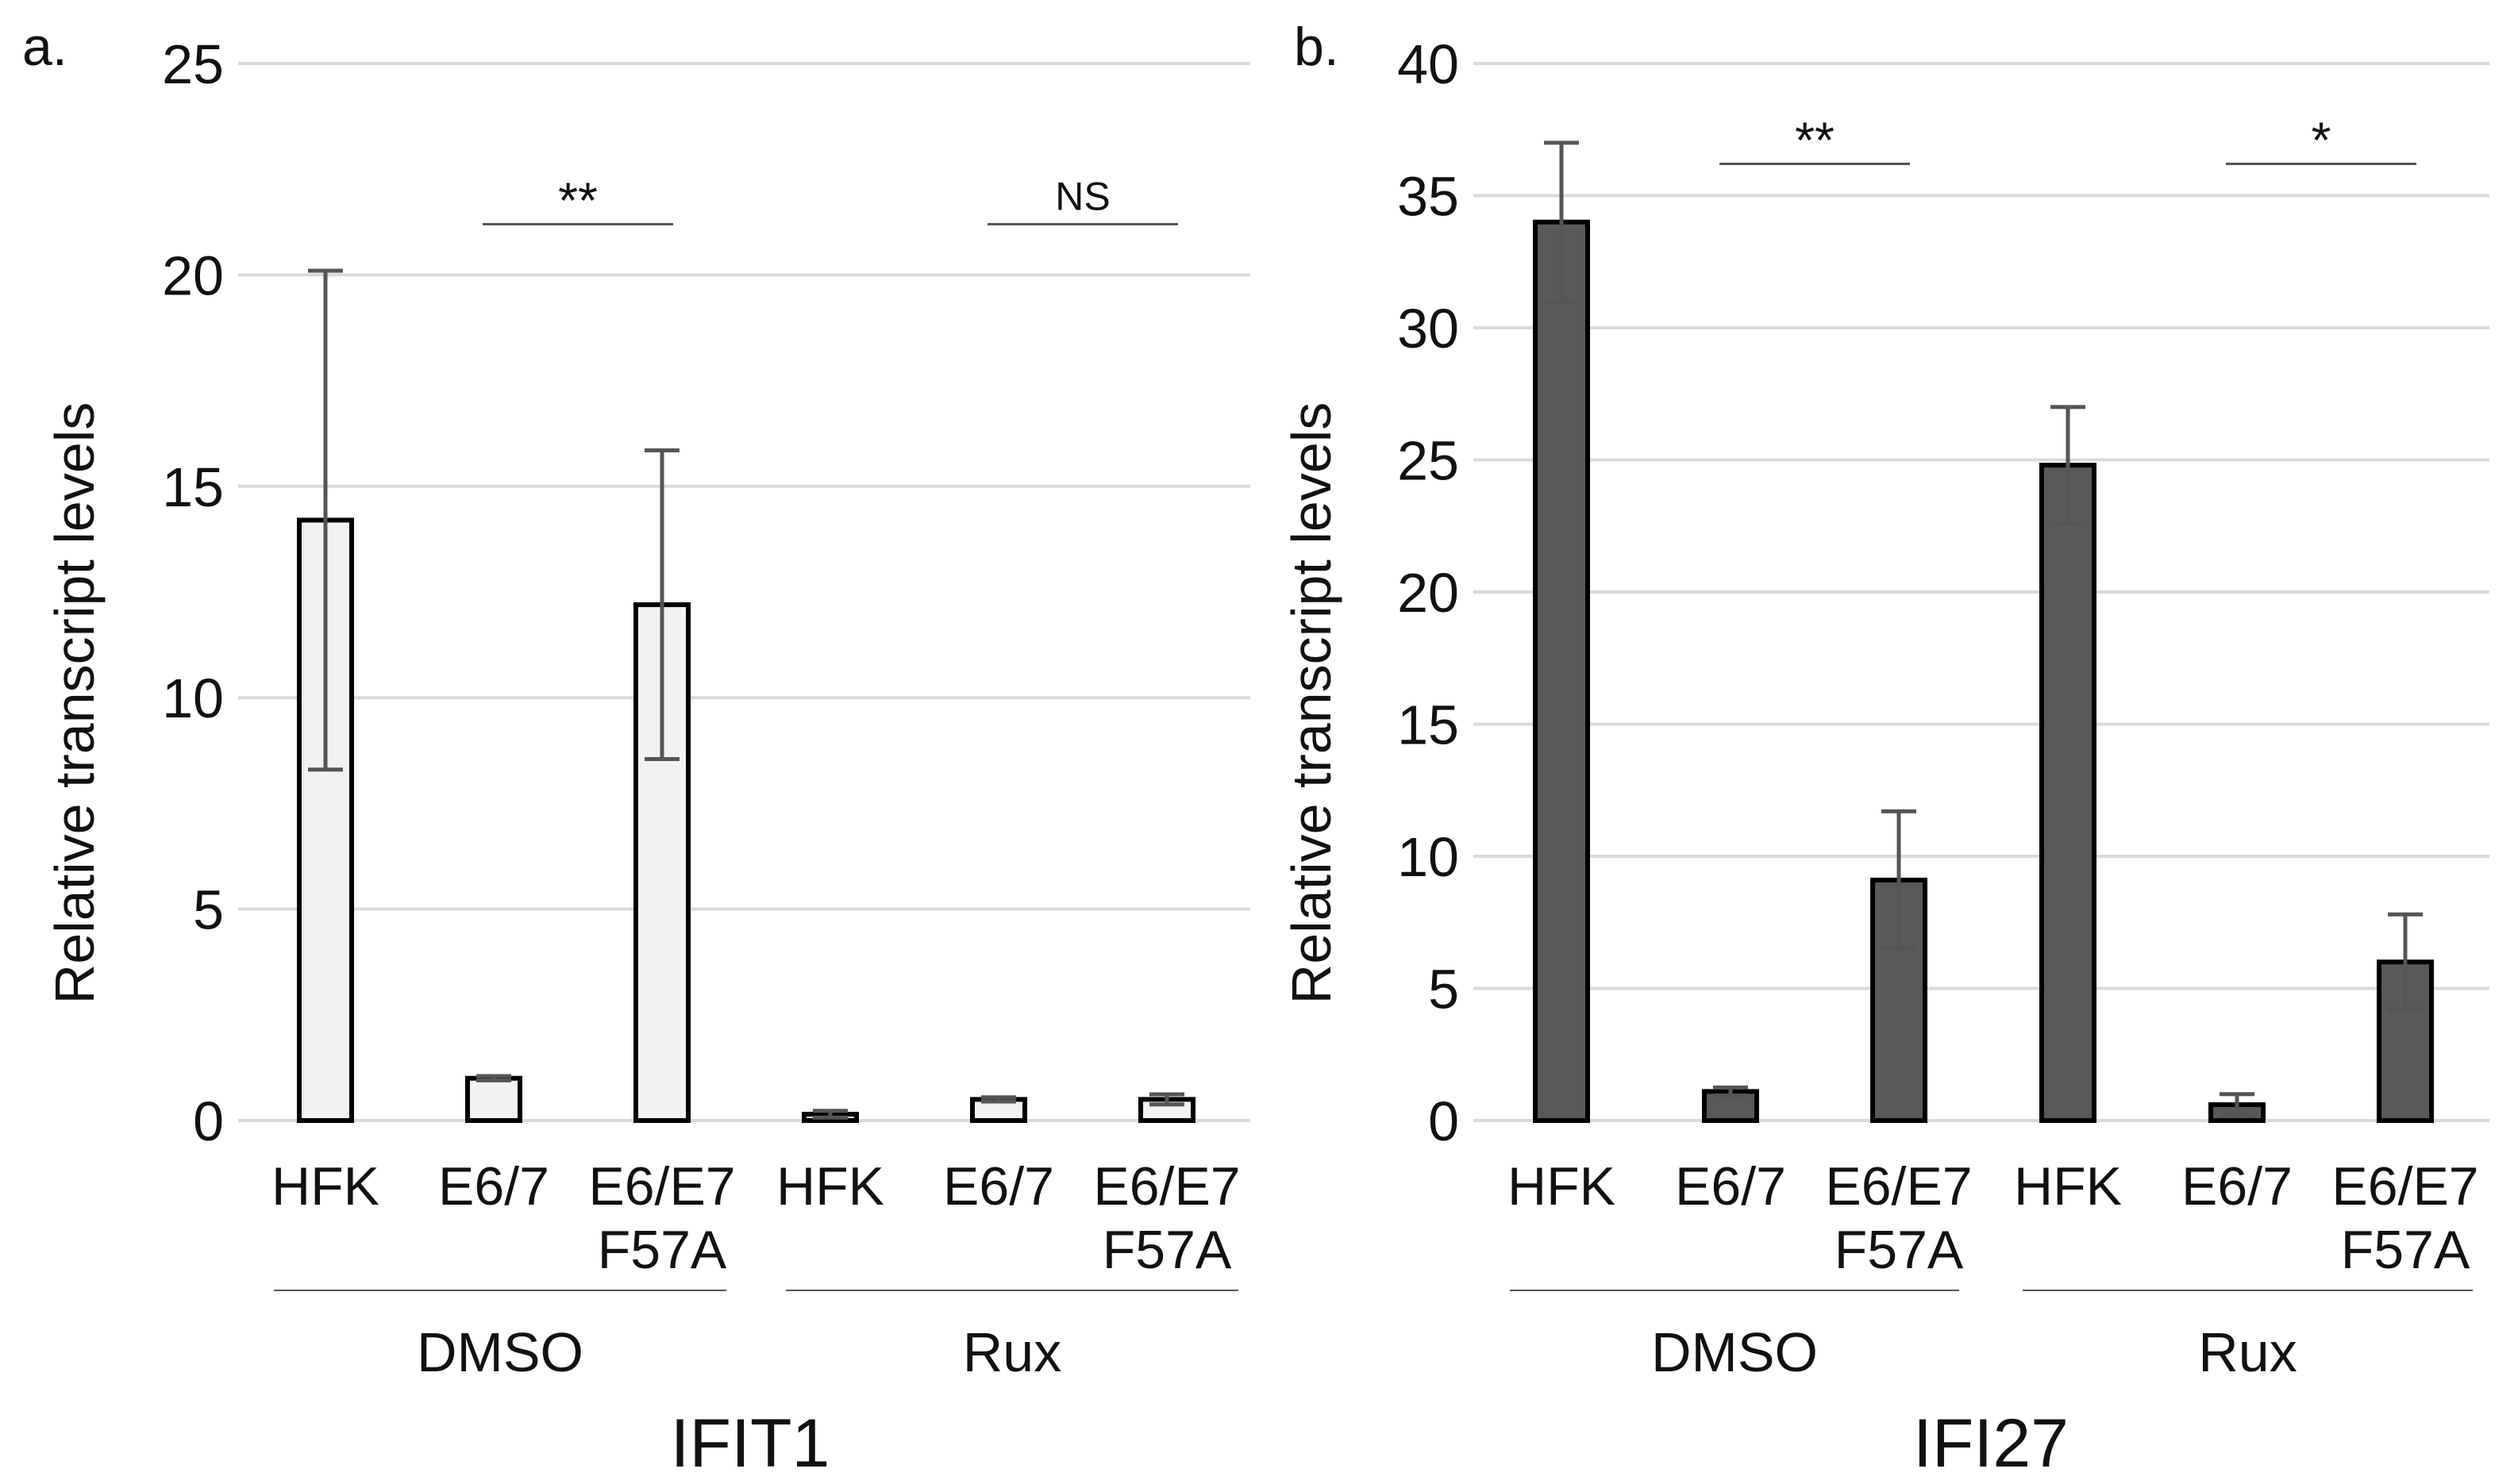 The width and height of the screenshot is (2518, 1484). I want to click on significance-label: *, so click(2321, 140).